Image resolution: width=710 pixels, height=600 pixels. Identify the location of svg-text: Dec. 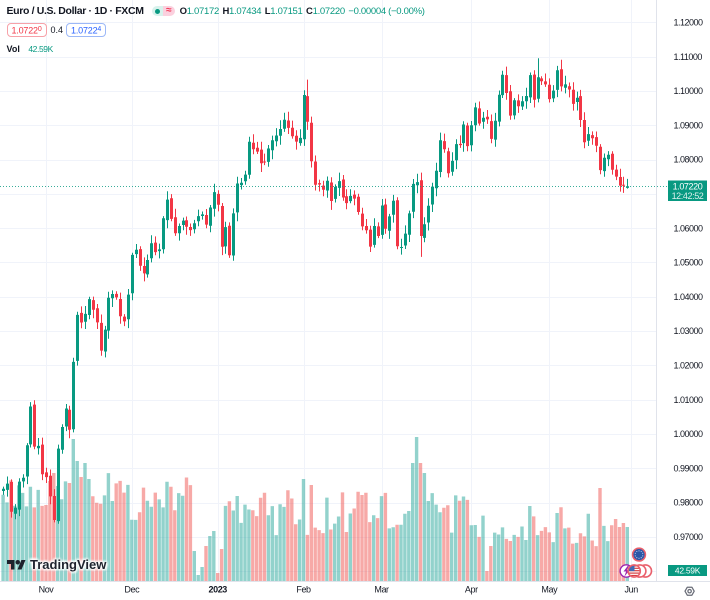
(132, 590).